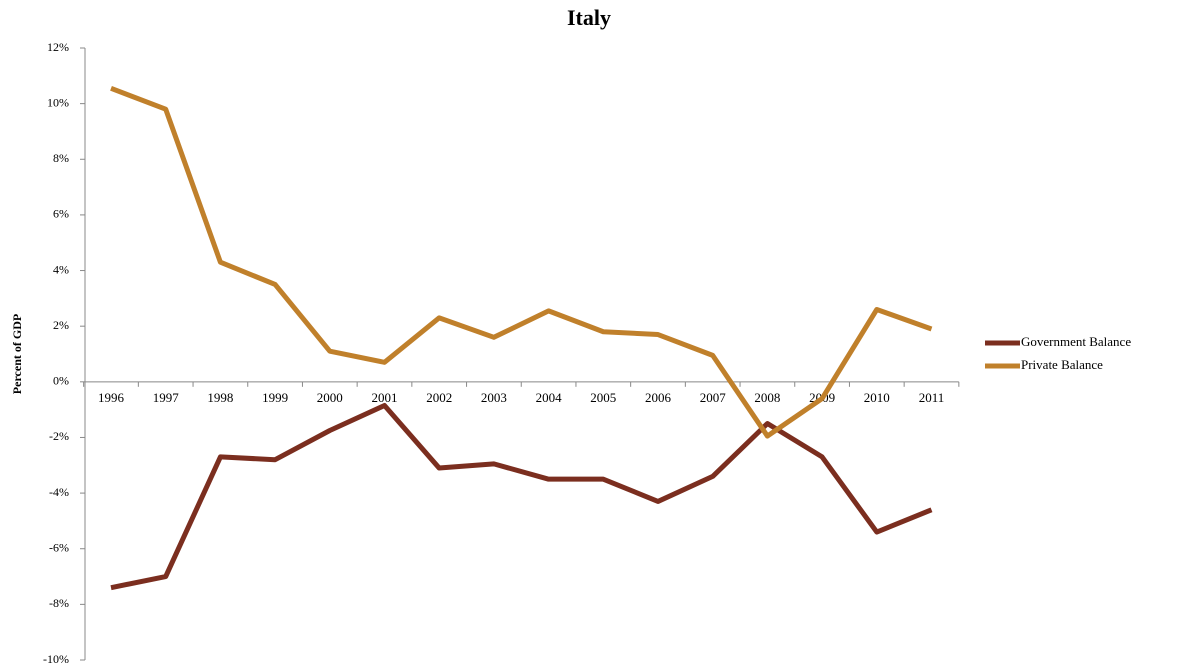 This screenshot has height=667, width=1178. Describe the element at coordinates (1062, 364) in the screenshot. I see `legend-label: Private Balance` at that location.